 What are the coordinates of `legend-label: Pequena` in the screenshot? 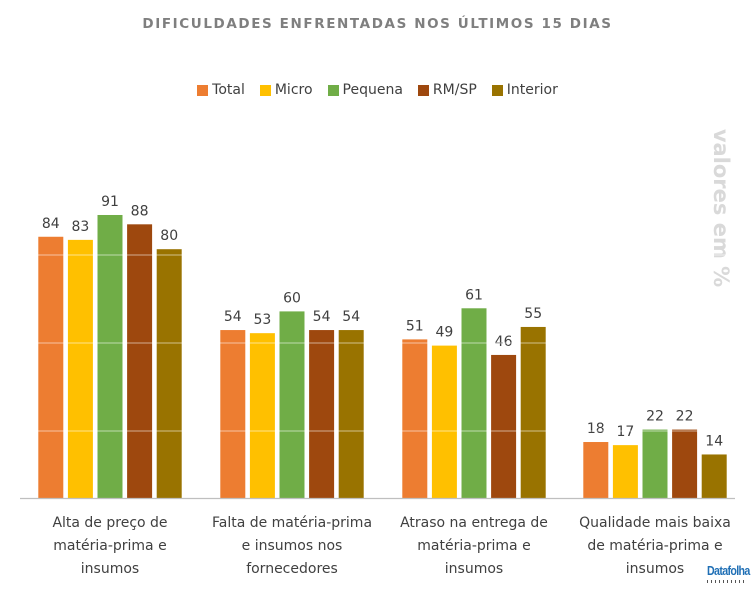 It's located at (372, 90).